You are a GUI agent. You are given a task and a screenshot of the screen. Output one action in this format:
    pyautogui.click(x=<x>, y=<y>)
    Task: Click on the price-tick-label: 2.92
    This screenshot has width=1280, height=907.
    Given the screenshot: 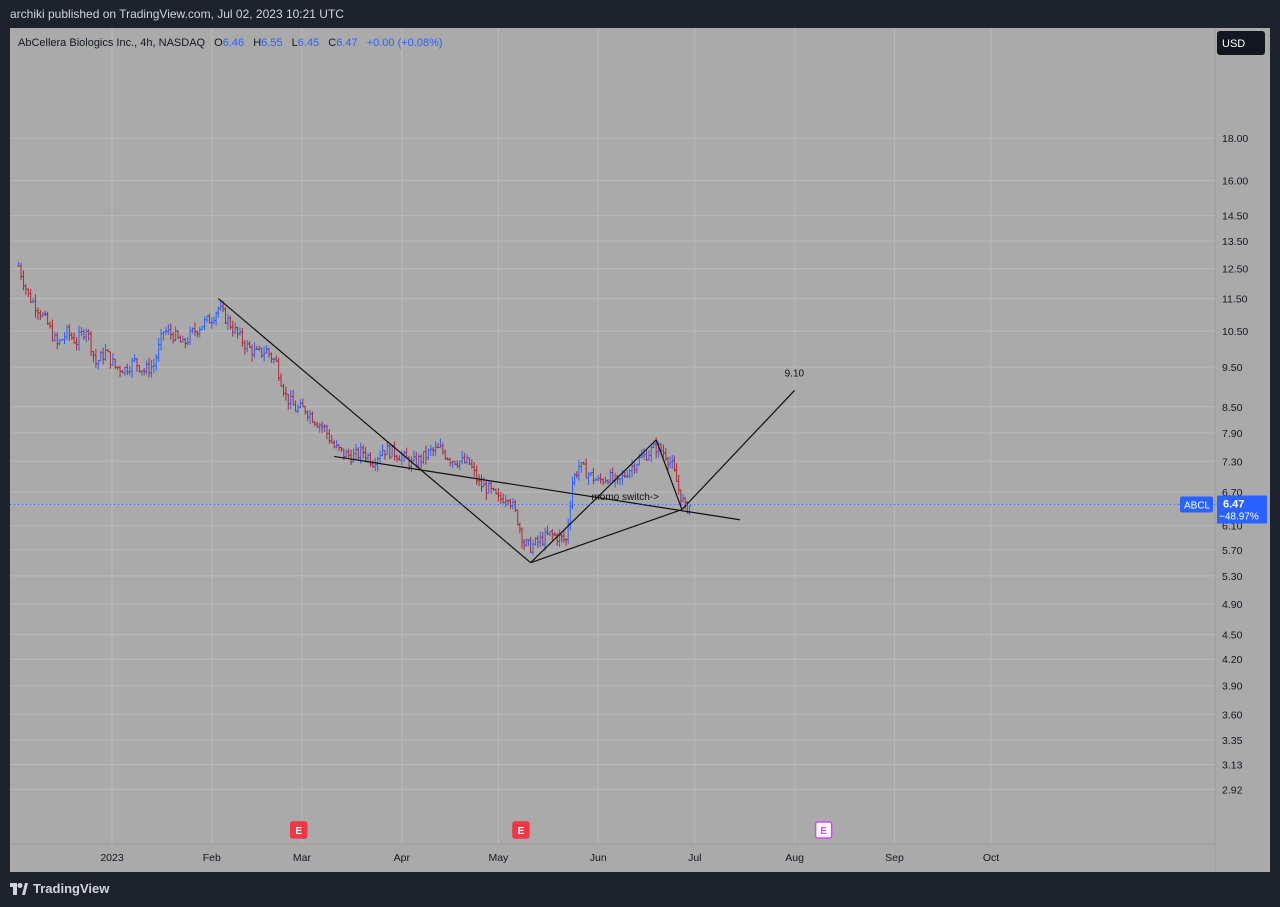 What is the action you would take?
    pyautogui.click(x=1232, y=790)
    